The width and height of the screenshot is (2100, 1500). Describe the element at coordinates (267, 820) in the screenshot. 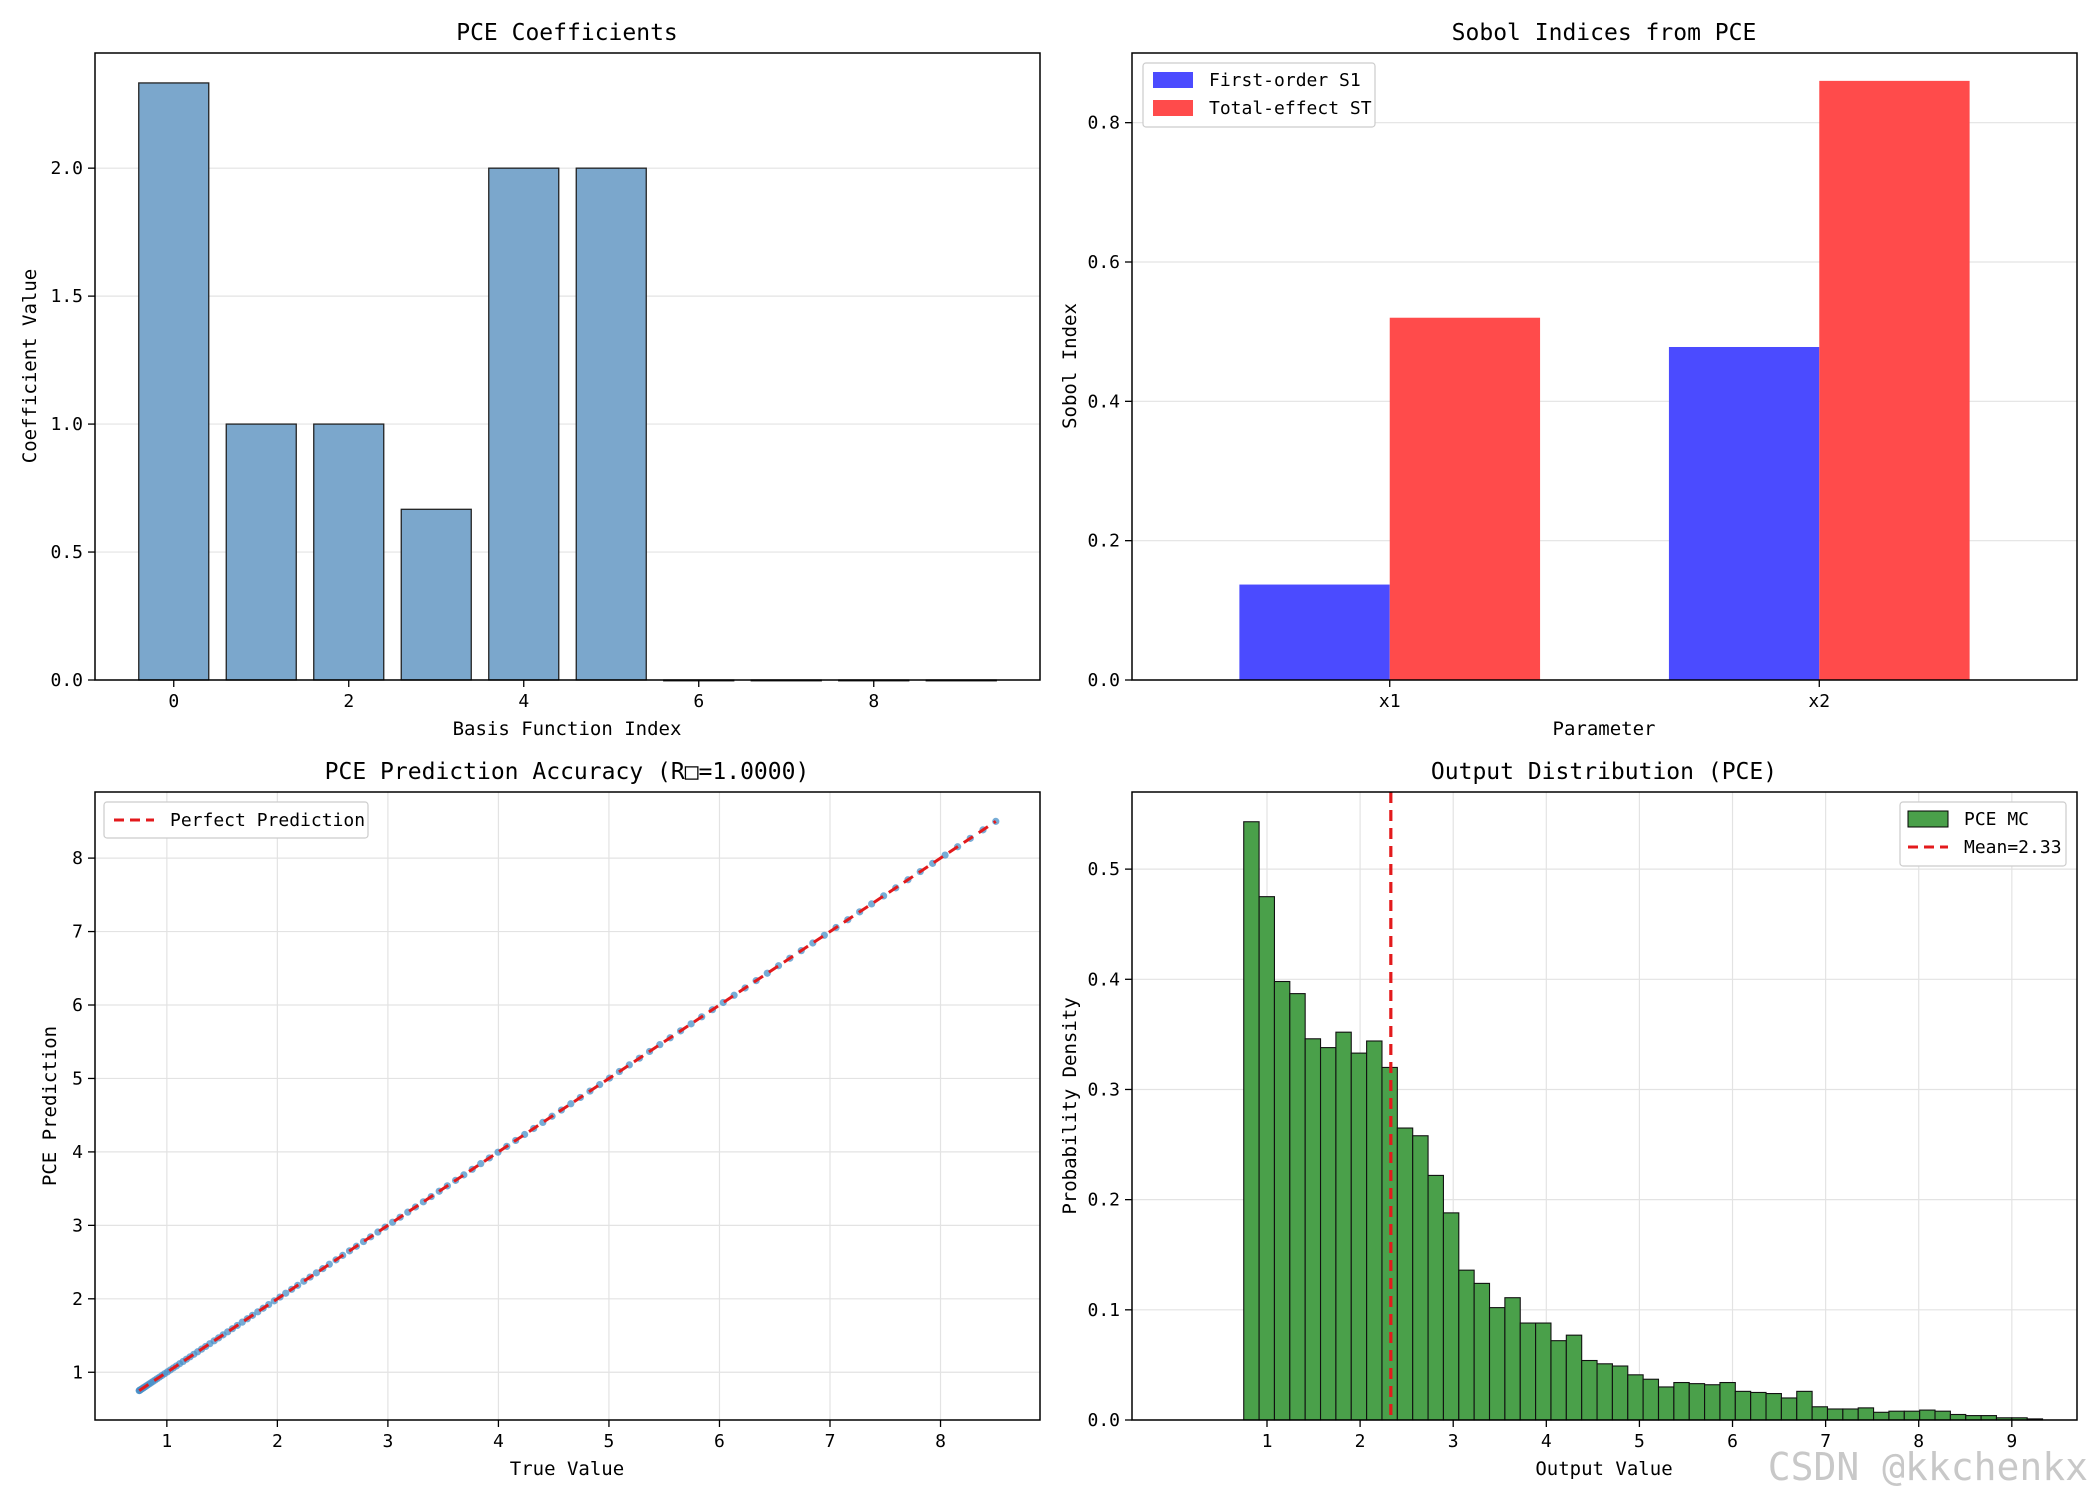

I see `legend-label-perfect: Perfect Prediction` at that location.